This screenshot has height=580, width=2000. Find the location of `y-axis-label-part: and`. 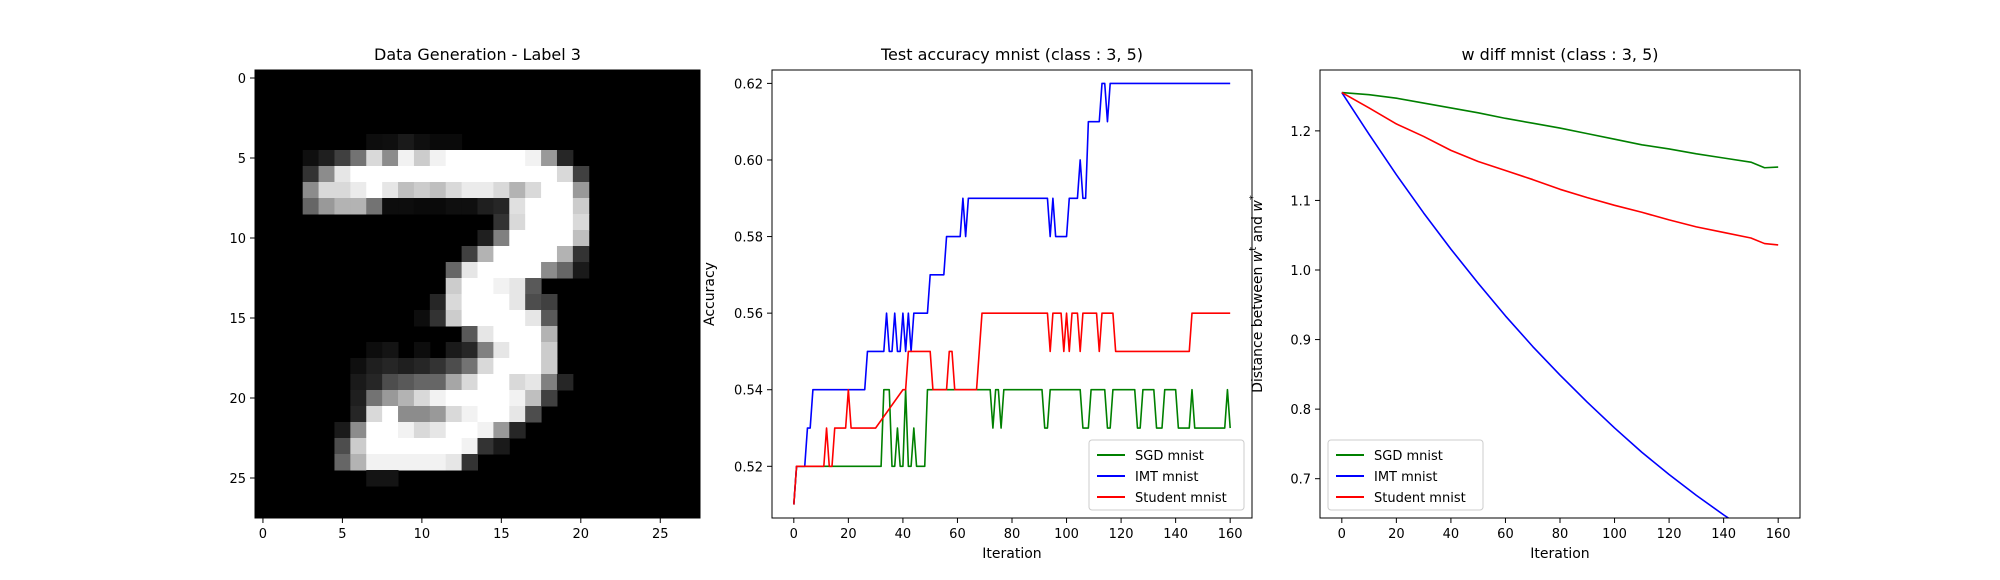

y-axis-label-part: and is located at coordinates (1258, 229).